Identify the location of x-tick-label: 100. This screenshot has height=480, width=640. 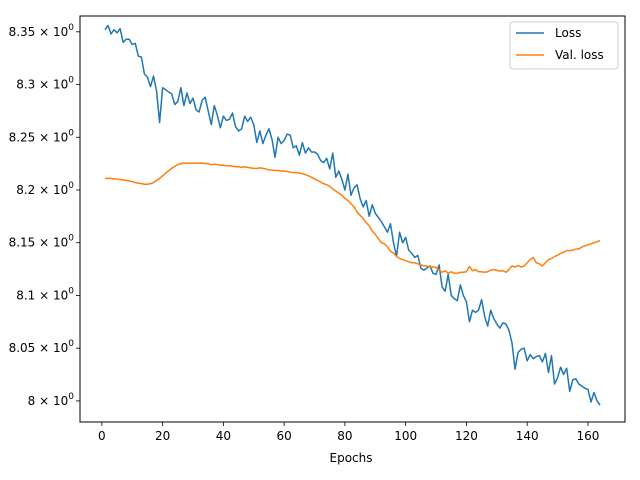
(405, 436).